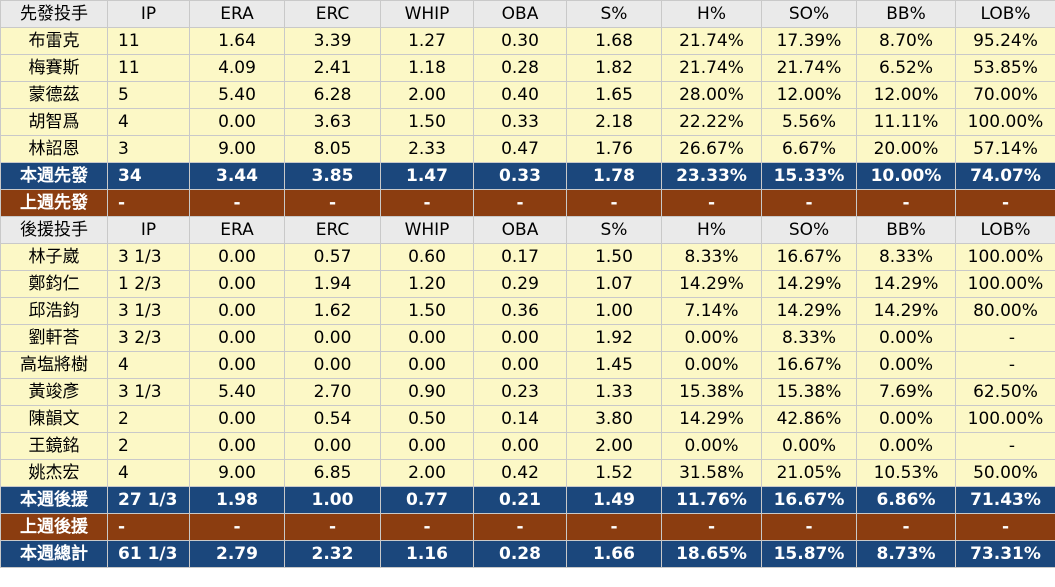  Describe the element at coordinates (711, 500) in the screenshot. I see `stat-cell-h-pct: 11.76%` at that location.